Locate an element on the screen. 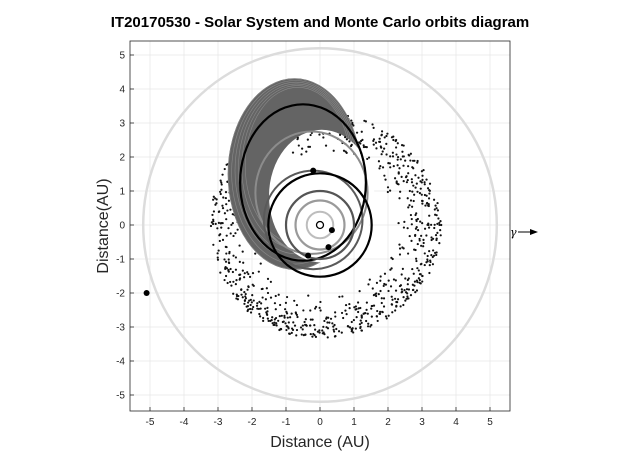 Image resolution: width=621 pixels, height=466 pixels. gamma-direction: γ is located at coordinates (524, 232).